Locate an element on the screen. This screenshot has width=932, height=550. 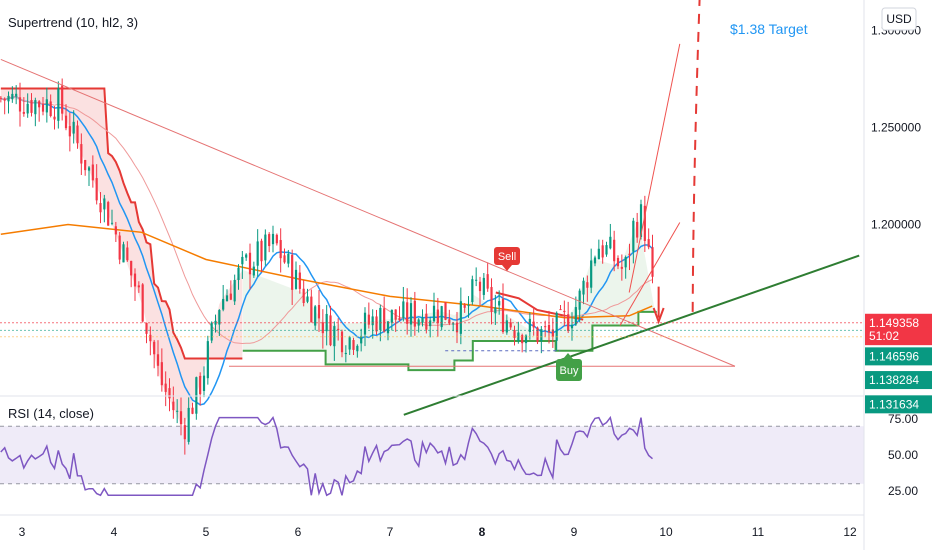
rsi-indicator-label: RSI (14, close) is located at coordinates (51, 413).